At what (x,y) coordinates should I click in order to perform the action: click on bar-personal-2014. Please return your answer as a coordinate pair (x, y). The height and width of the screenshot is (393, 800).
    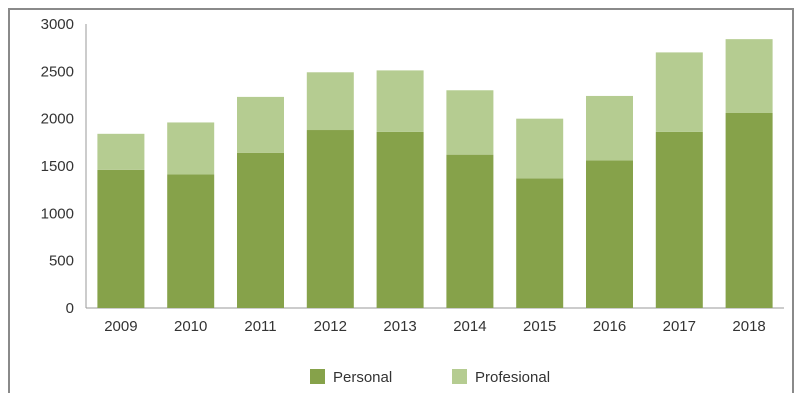
    Looking at the image, I should click on (470, 231).